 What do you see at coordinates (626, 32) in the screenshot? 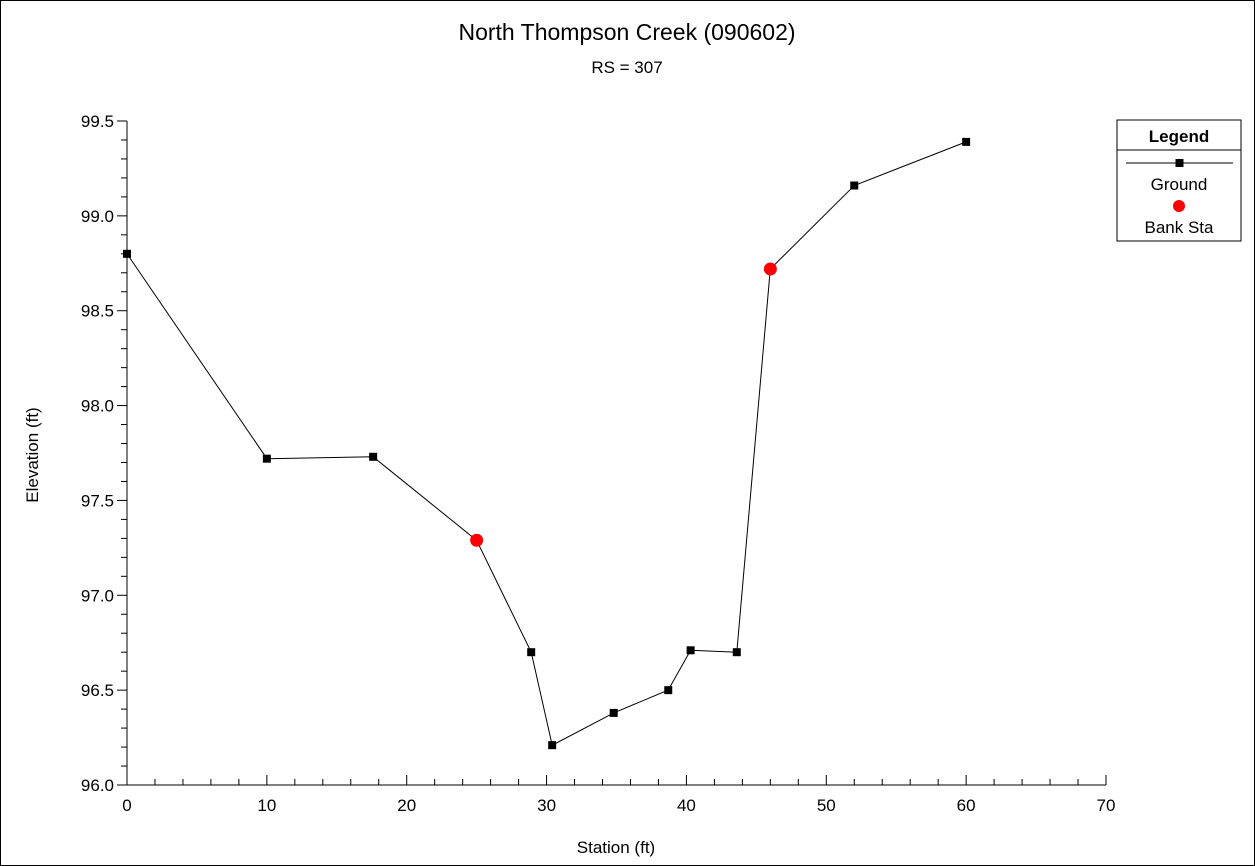
I see `chart-title: North Thompson Creek (090602)` at bounding box center [626, 32].